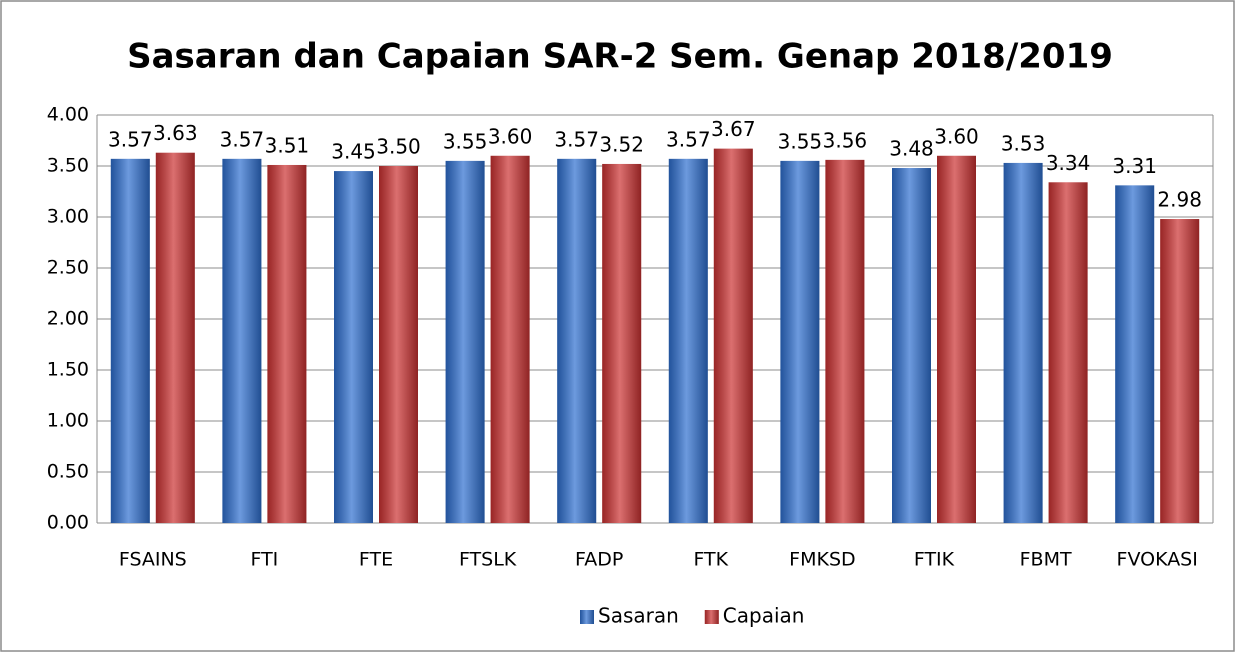 This screenshot has width=1235, height=652. I want to click on data-label: 3.34, so click(1068, 163).